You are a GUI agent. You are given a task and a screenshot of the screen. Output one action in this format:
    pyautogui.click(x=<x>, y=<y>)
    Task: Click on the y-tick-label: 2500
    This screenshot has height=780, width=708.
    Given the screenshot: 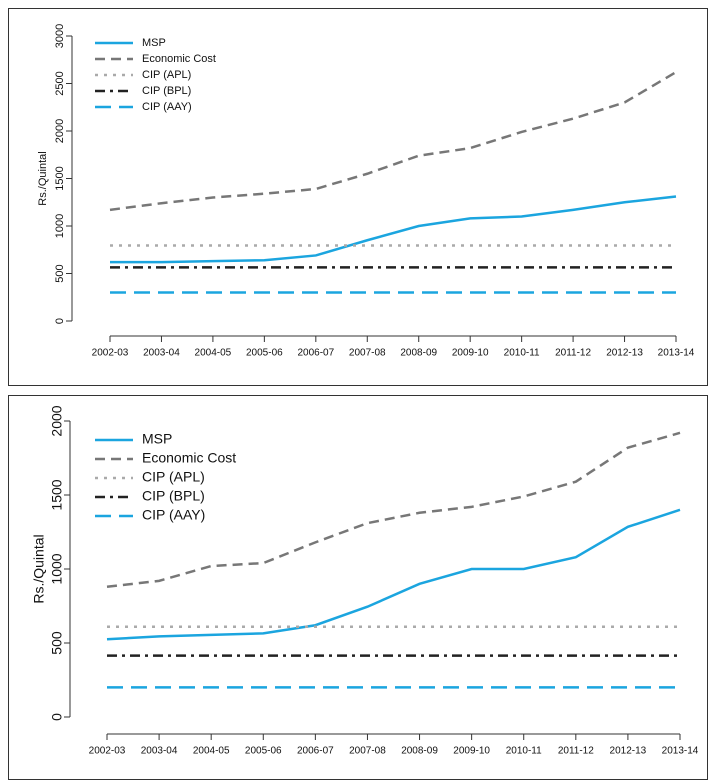 What is the action you would take?
    pyautogui.click(x=60, y=83)
    